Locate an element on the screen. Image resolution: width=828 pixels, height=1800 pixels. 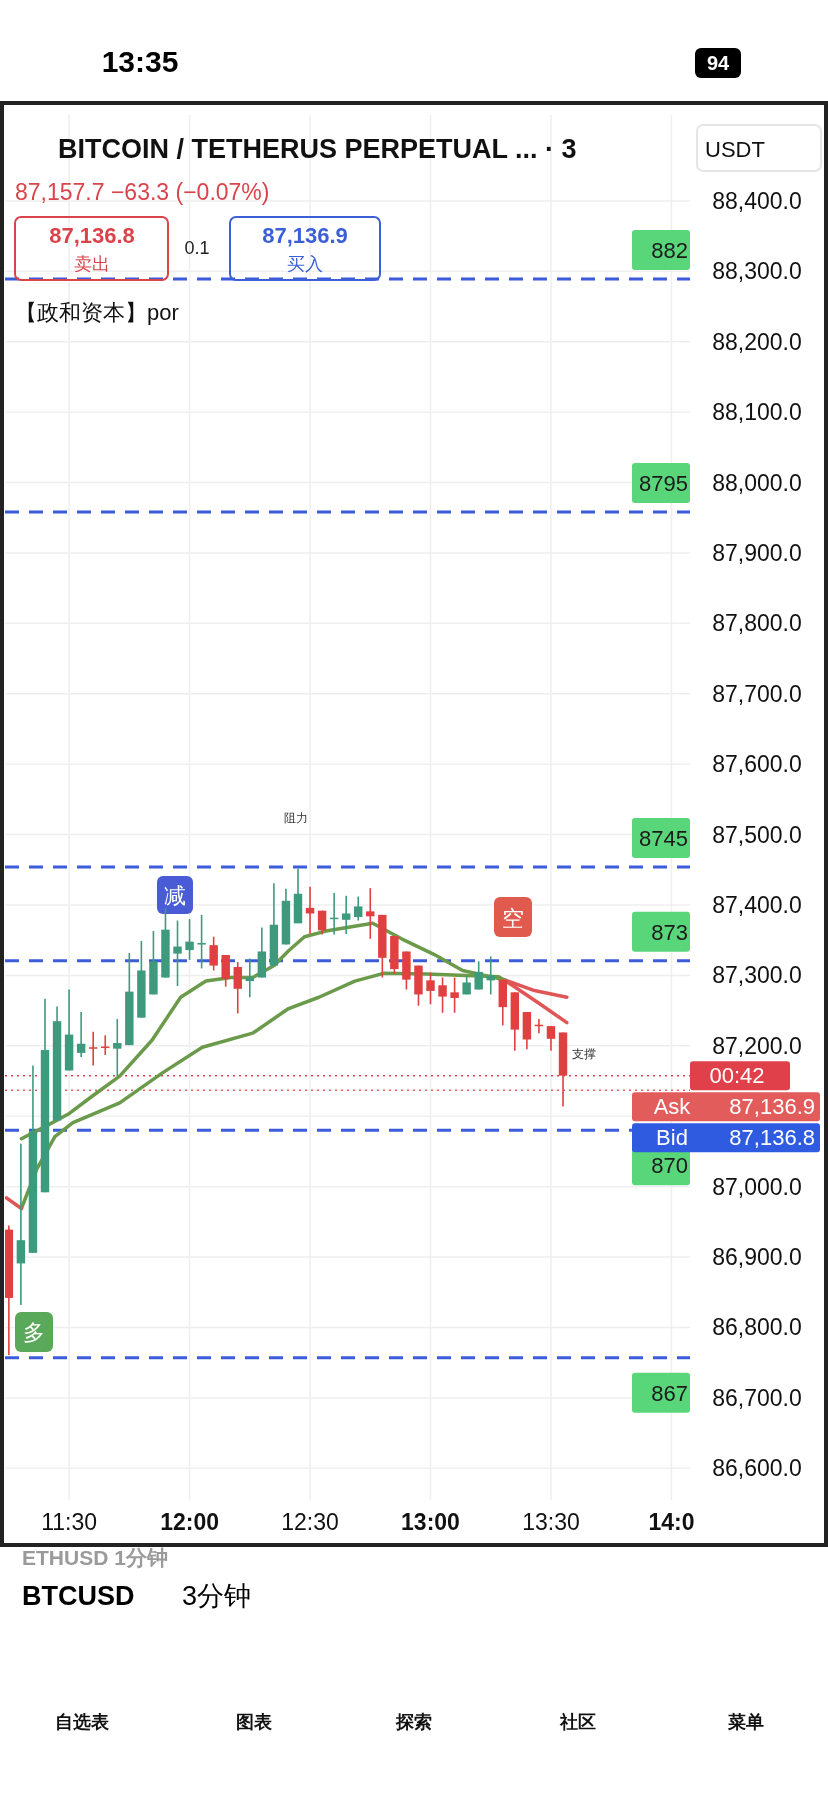
text: USDT is located at coordinates (735, 149).